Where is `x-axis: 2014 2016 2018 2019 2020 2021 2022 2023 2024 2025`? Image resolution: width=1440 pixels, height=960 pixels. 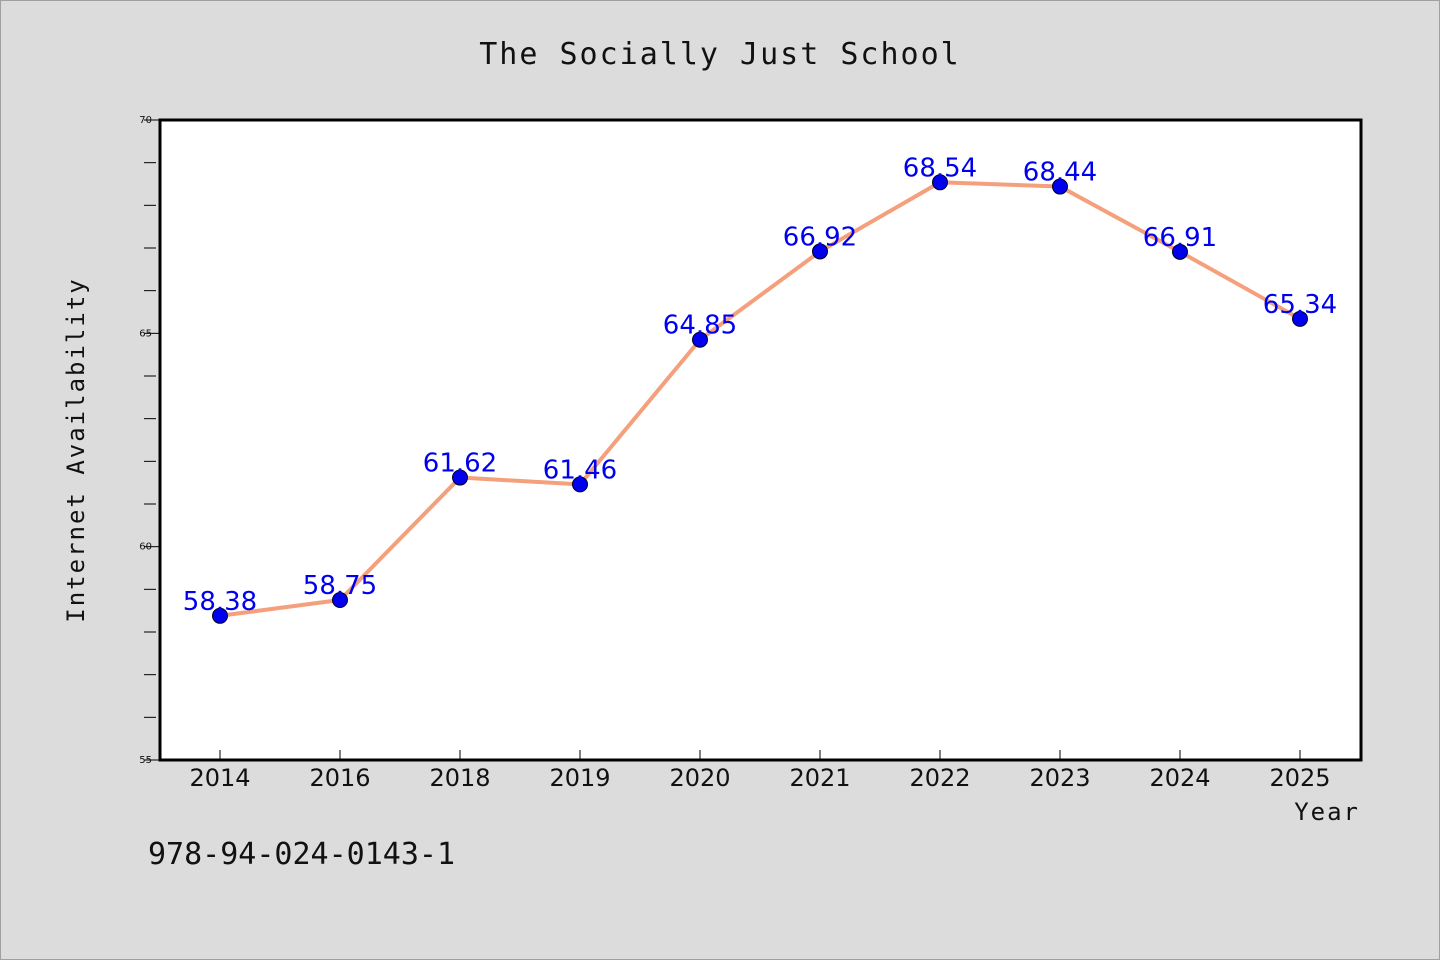 x-axis: 2014 2016 2018 2019 2020 2021 2022 2023 2024 2025 is located at coordinates (760, 771).